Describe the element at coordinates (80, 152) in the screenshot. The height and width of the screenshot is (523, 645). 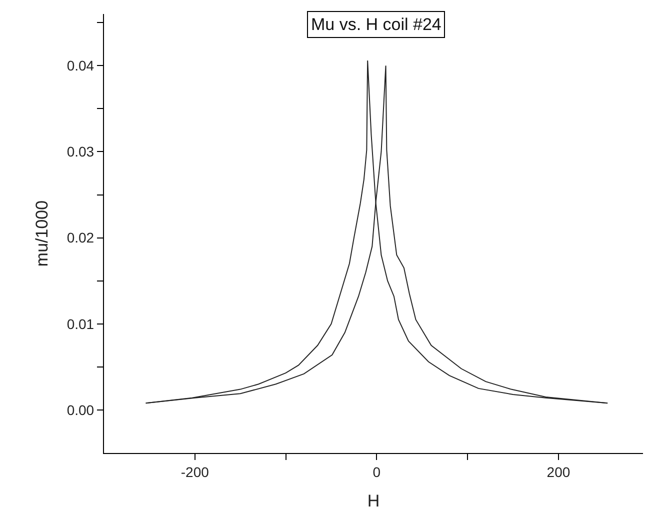
I see `y-tick-label: 0.03` at that location.